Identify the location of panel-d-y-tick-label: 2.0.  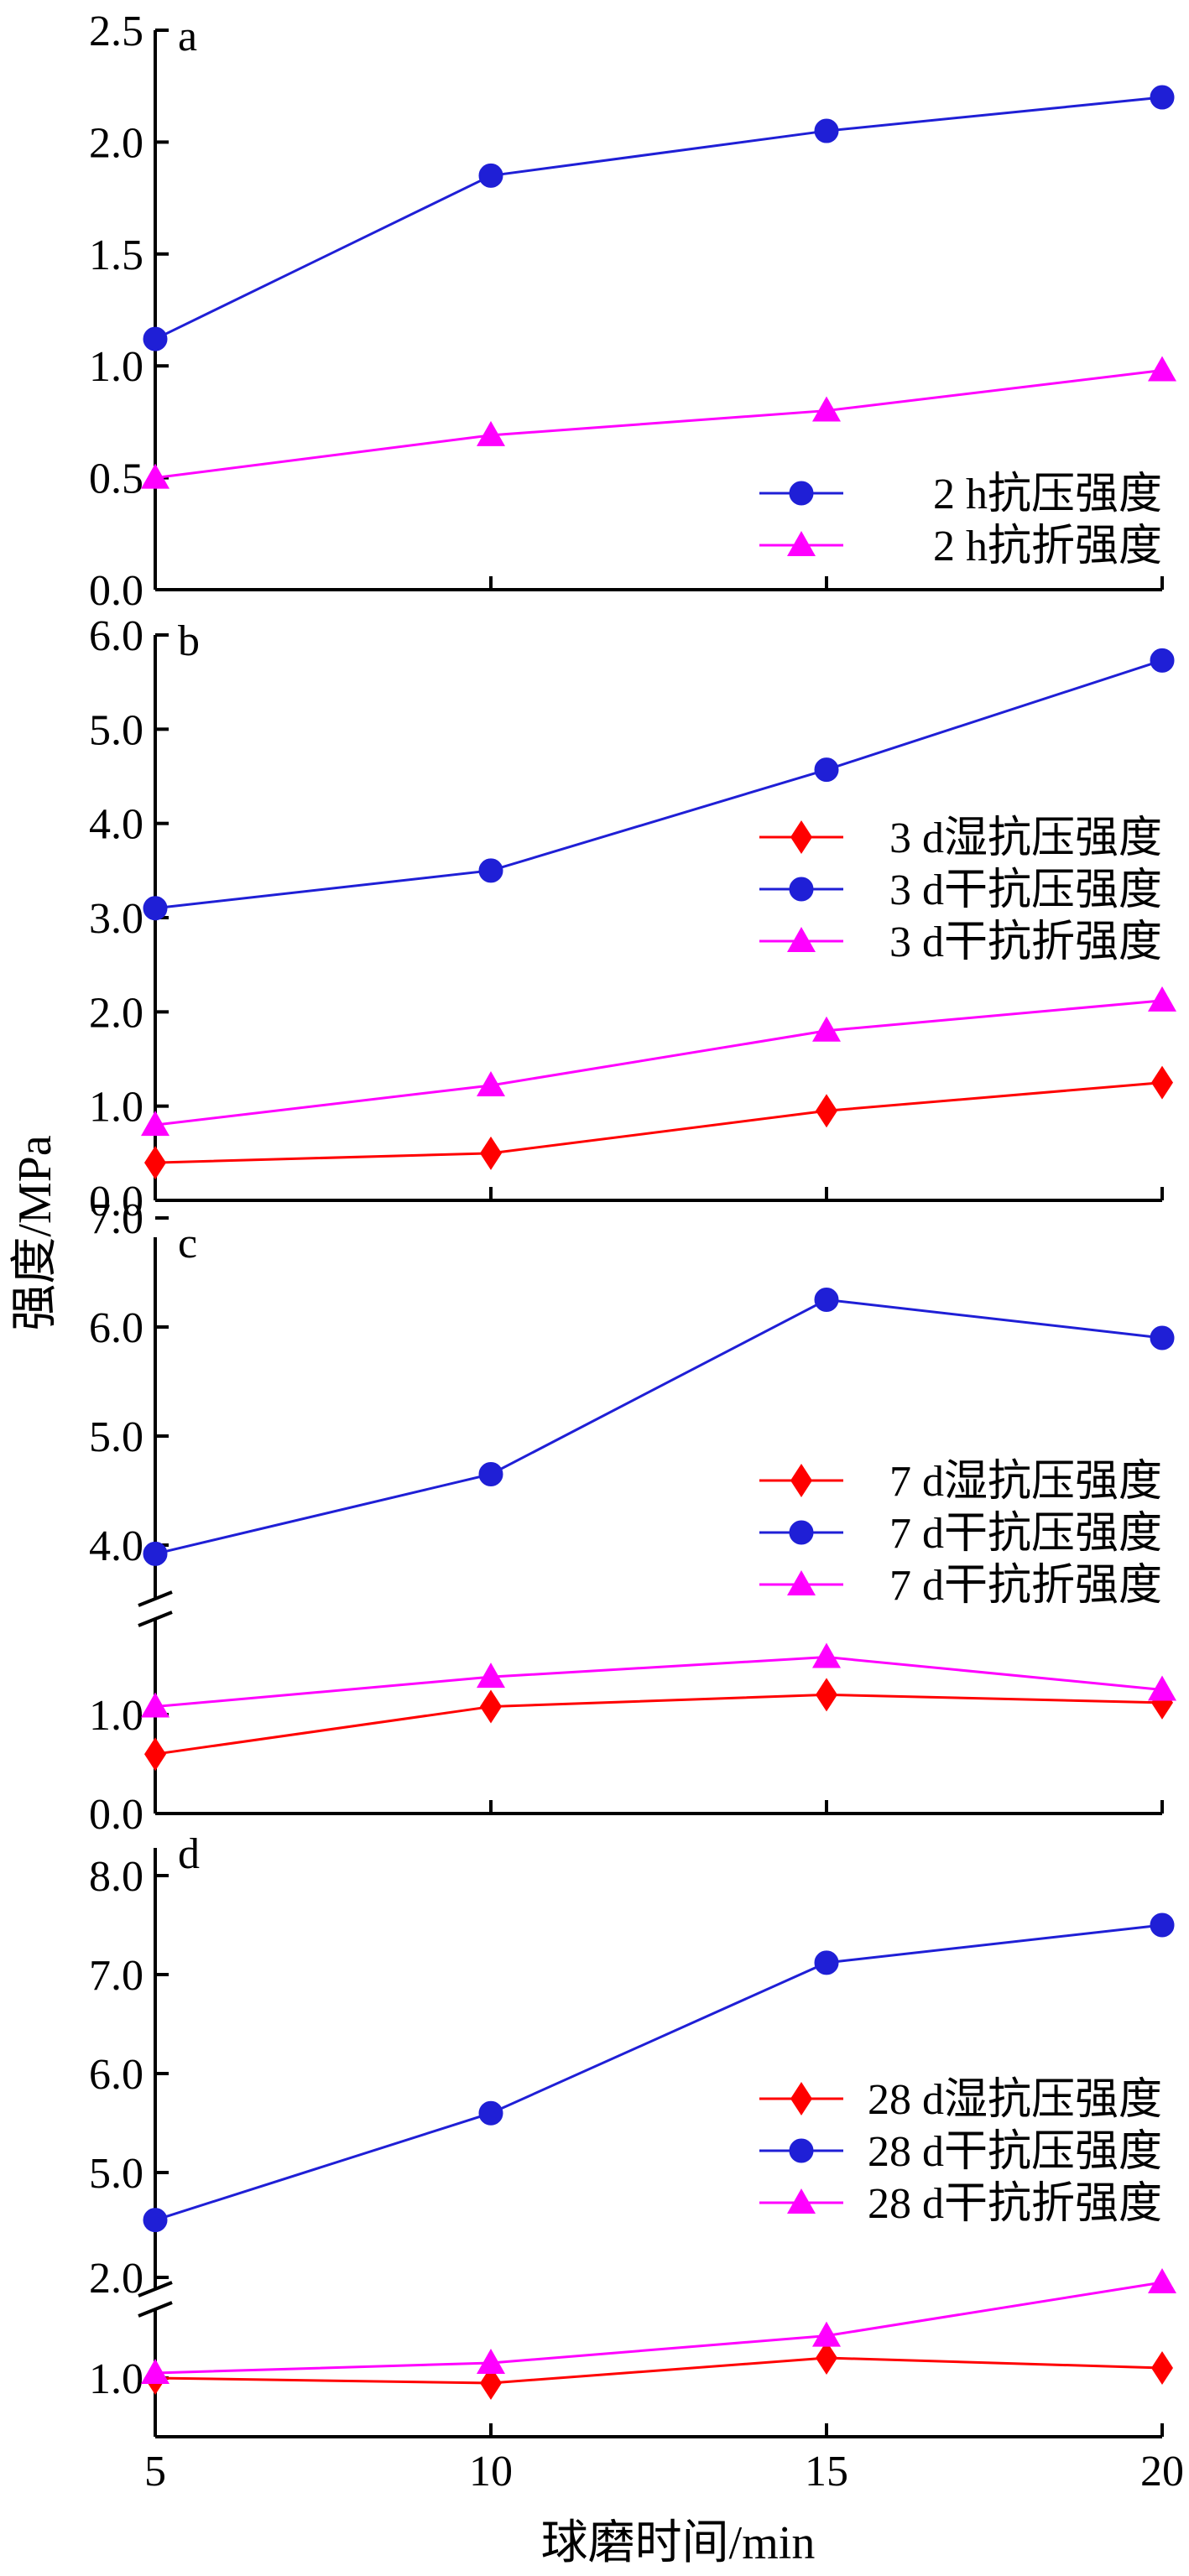
(116, 2279).